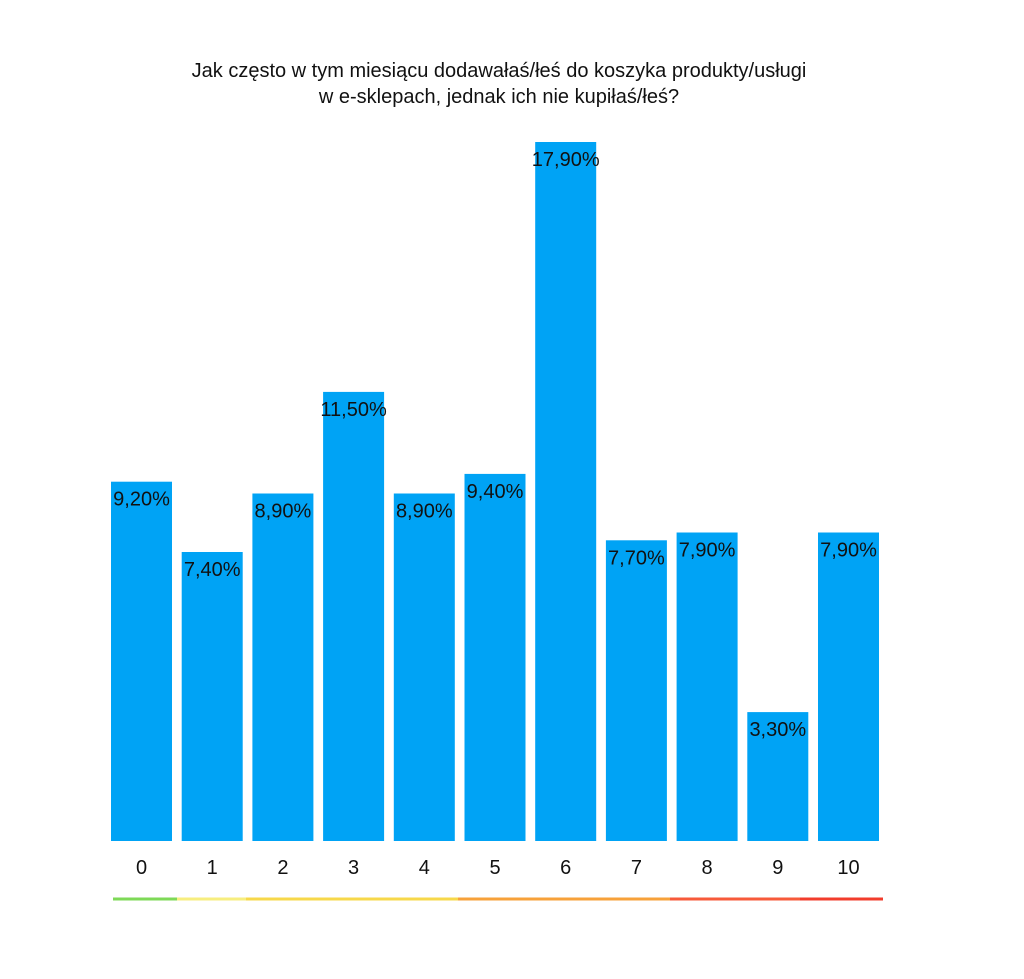 The width and height of the screenshot is (1024, 979). What do you see at coordinates (566, 160) in the screenshot?
I see `data-label-6: 17,90%` at bounding box center [566, 160].